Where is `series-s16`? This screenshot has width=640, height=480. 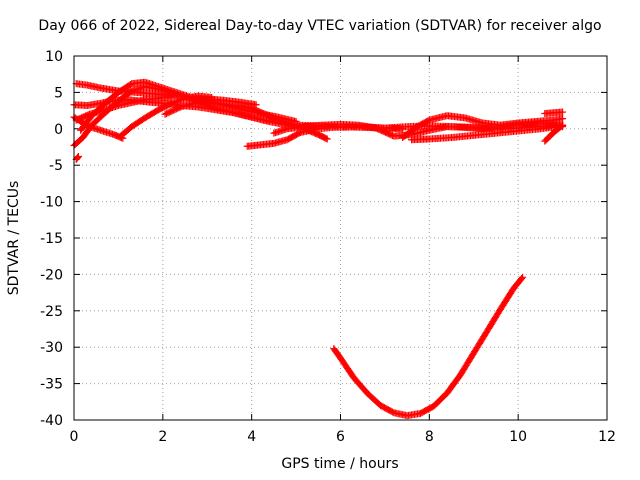 series-s16 is located at coordinates (77, 157).